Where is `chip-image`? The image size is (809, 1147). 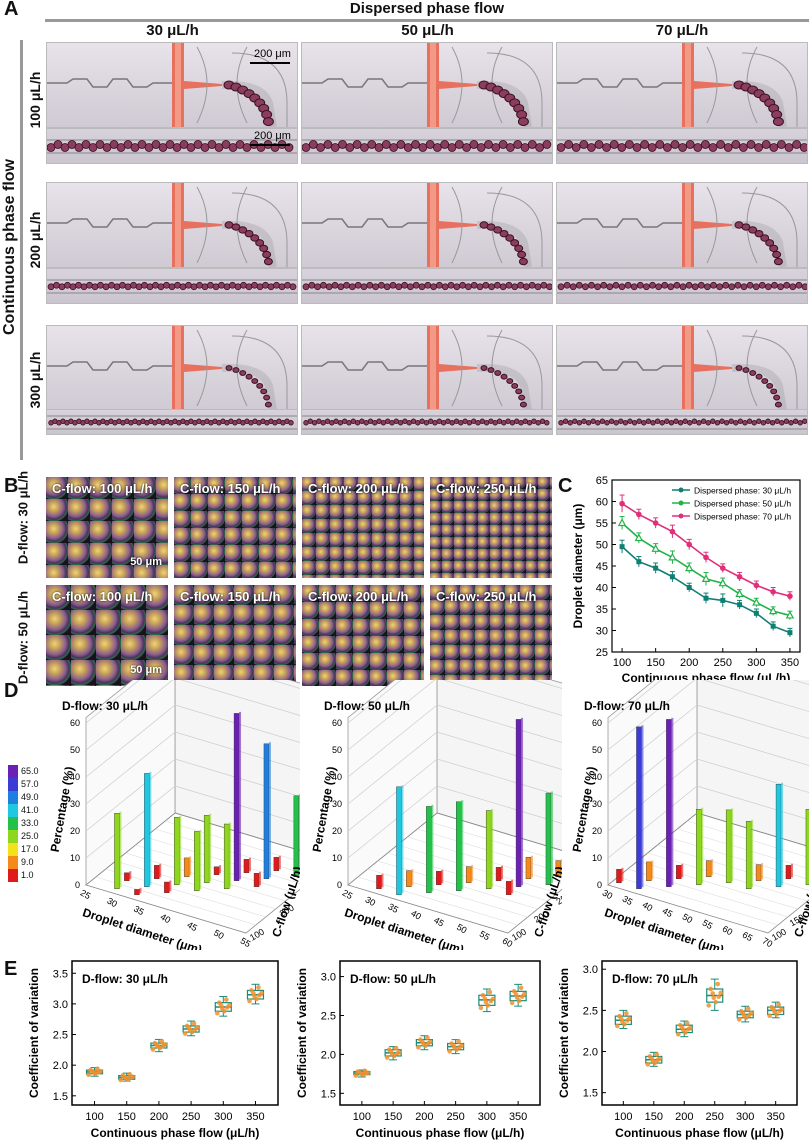 chip-image is located at coordinates (682, 225).